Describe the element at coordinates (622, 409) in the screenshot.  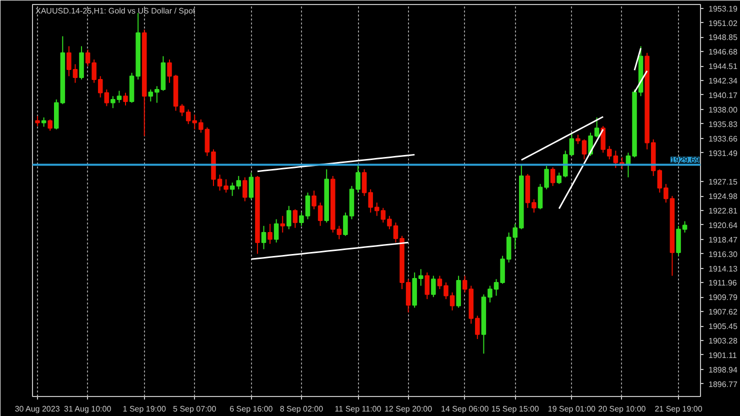
I see `x-tick-label: 20 Sep 10:00` at that location.